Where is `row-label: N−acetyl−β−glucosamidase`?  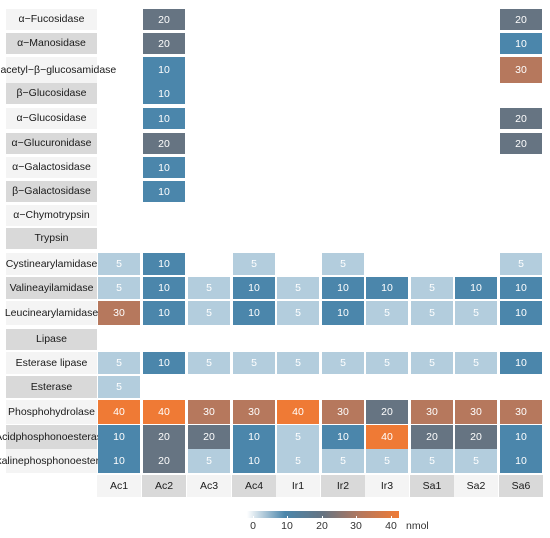
row-label: N−acetyl−β−glucosamidase is located at coordinates (58, 70).